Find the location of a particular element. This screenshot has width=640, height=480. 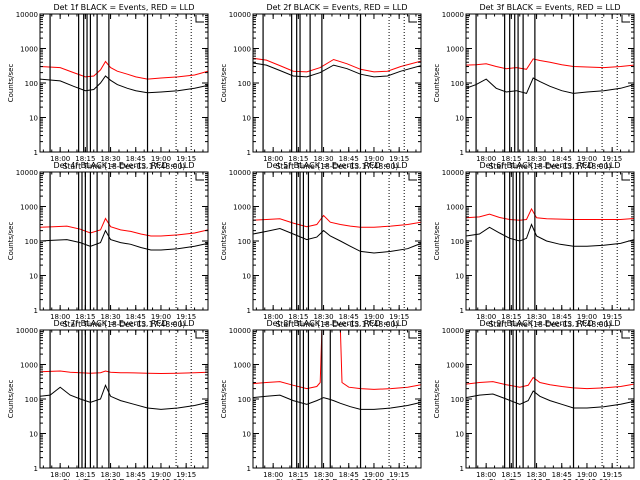

panel-title: Det 1f BLACK = Events, RED = LLD is located at coordinates (123, 7).